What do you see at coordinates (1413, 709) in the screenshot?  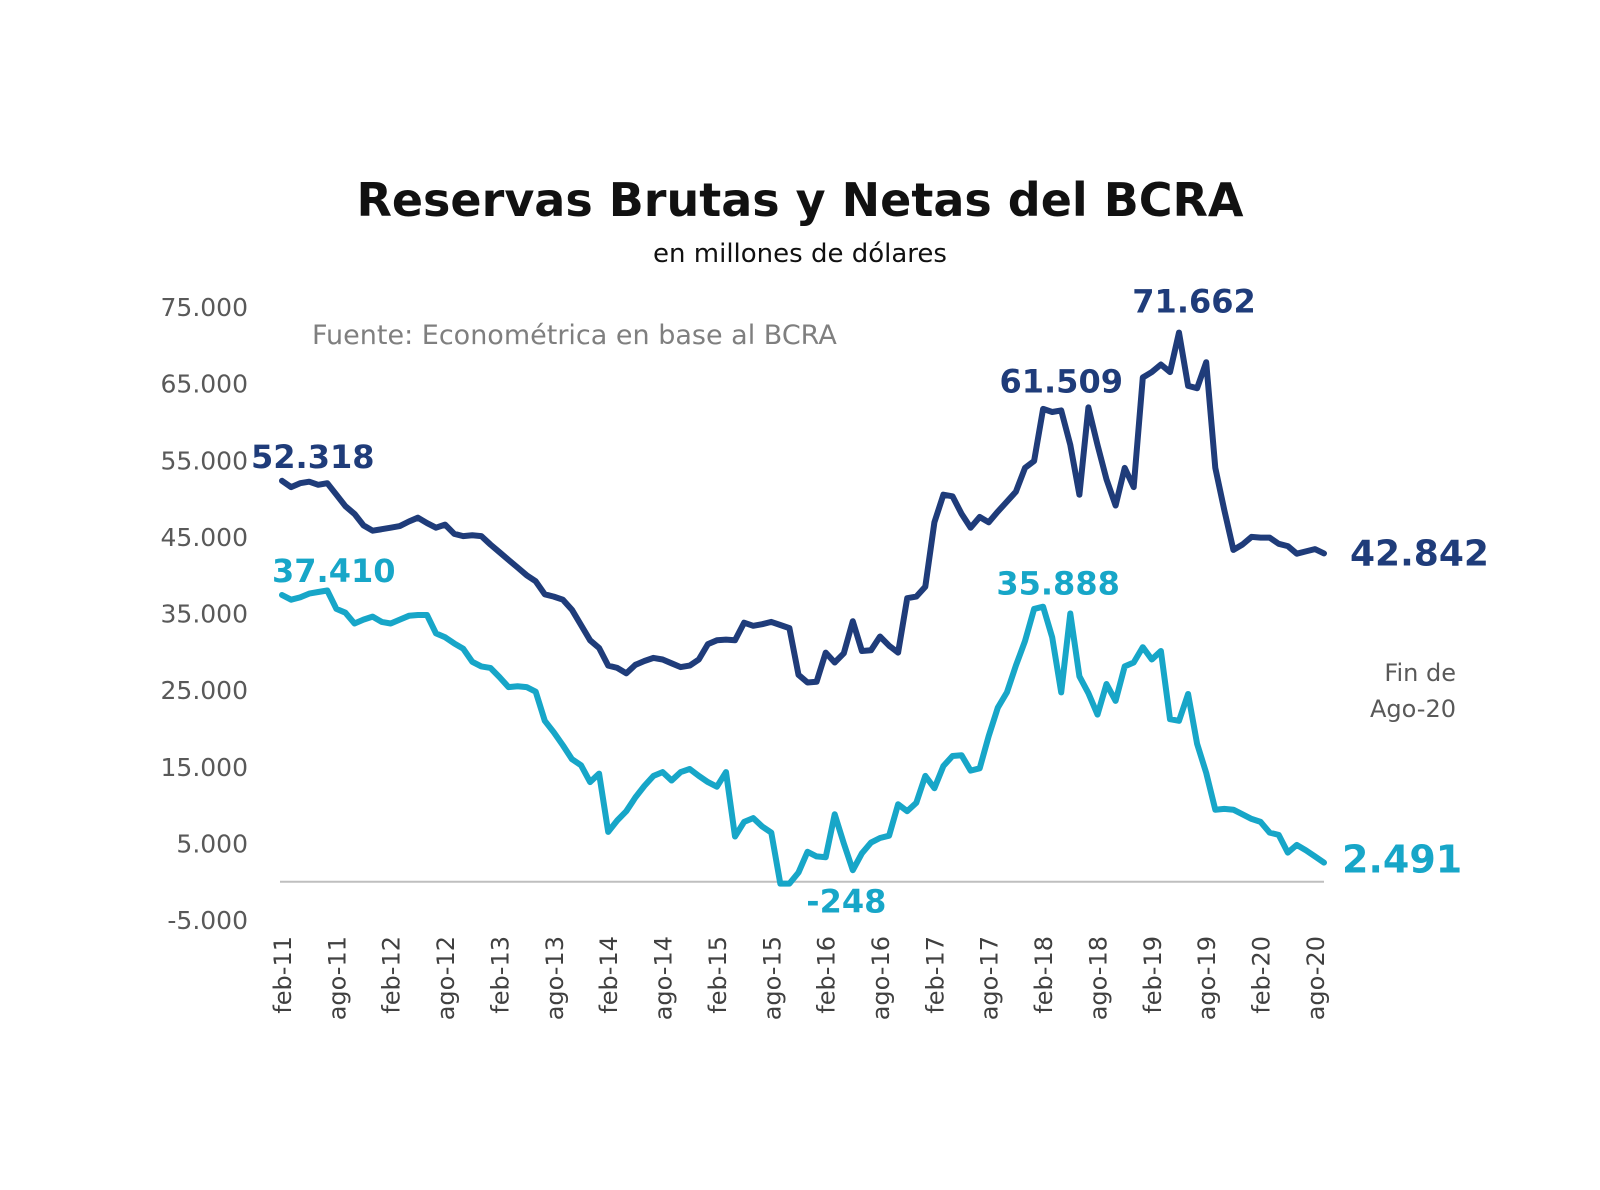 I see `end-note-line-2: Ago-20` at bounding box center [1413, 709].